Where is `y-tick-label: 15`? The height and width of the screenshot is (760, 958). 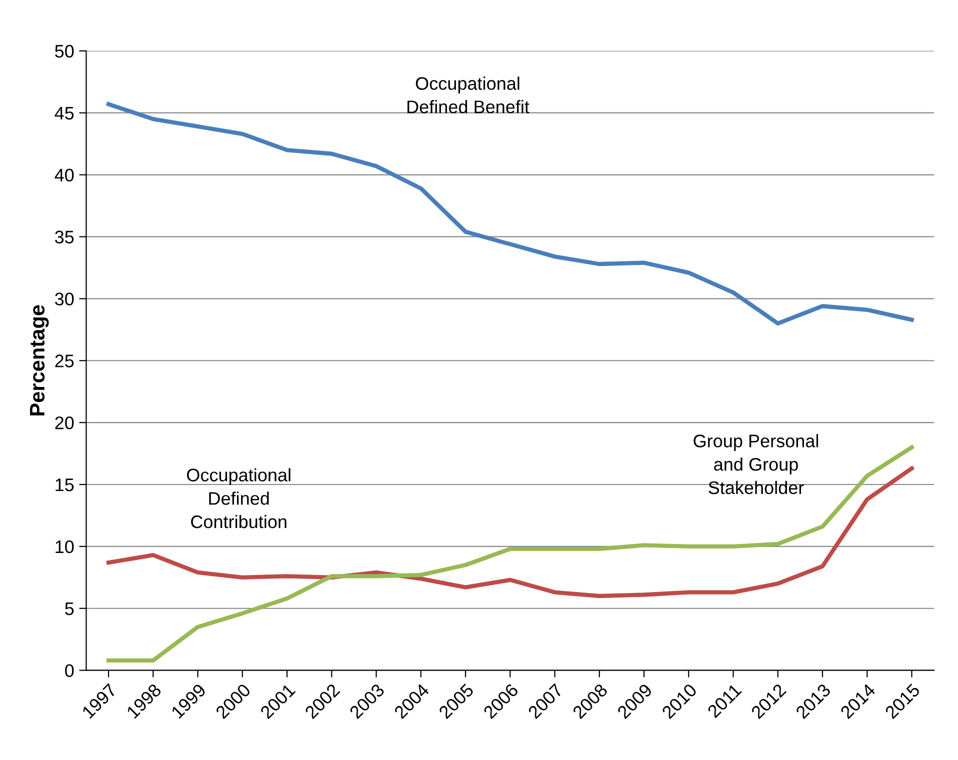
y-tick-label: 15 is located at coordinates (65, 485).